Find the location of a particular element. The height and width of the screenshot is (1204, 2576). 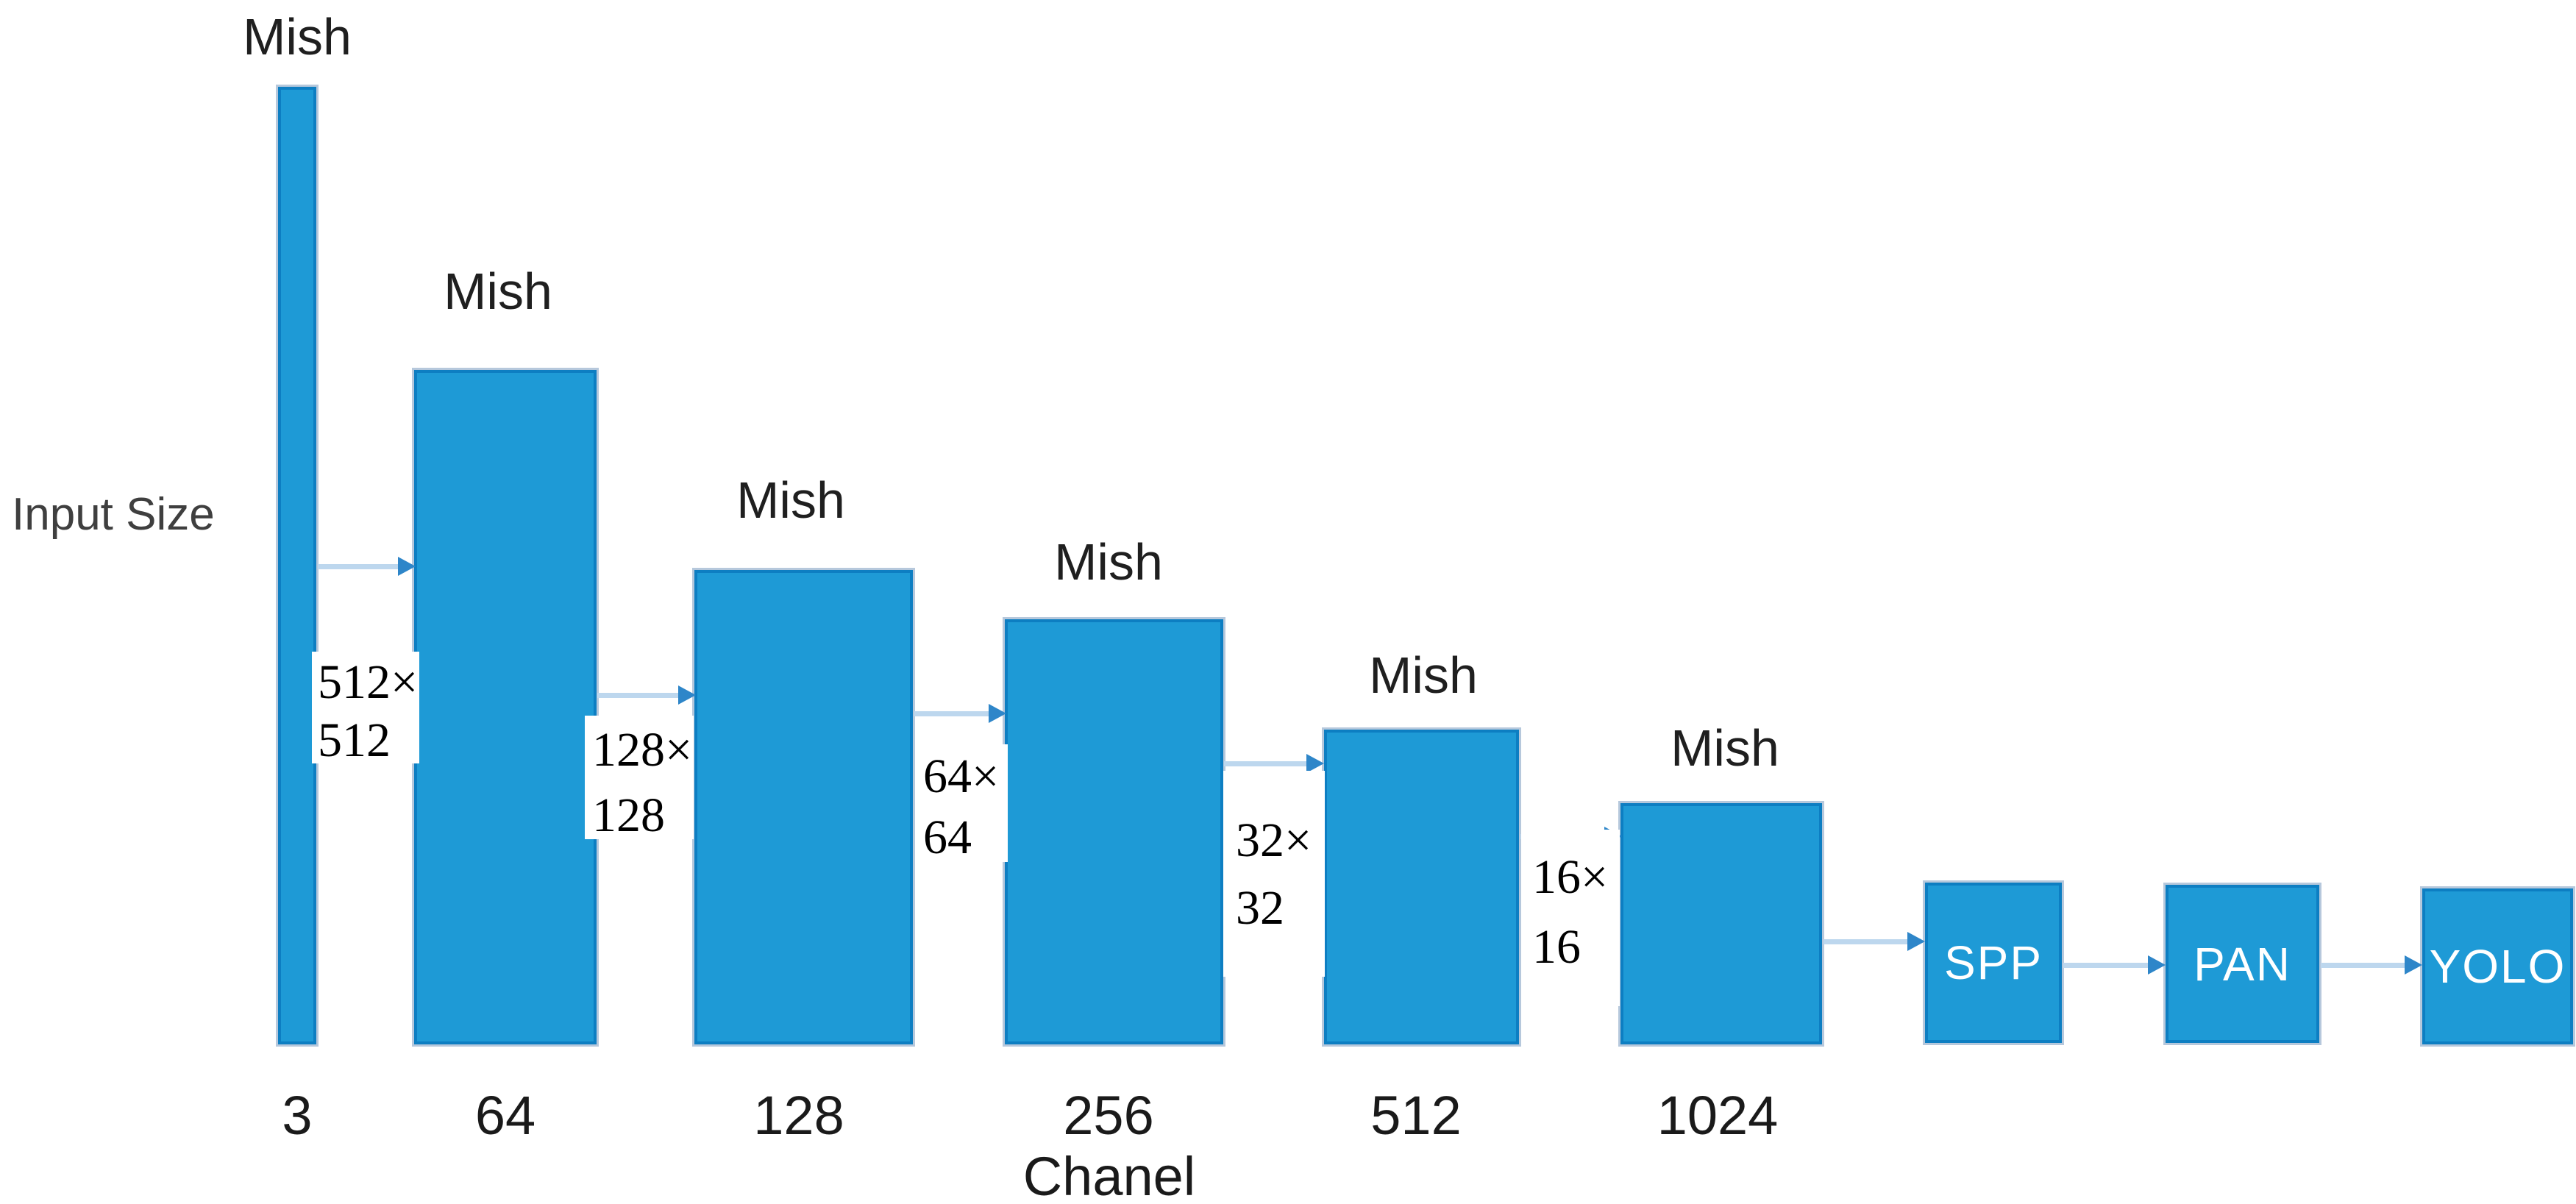

size-line: 32× is located at coordinates (1274, 840).